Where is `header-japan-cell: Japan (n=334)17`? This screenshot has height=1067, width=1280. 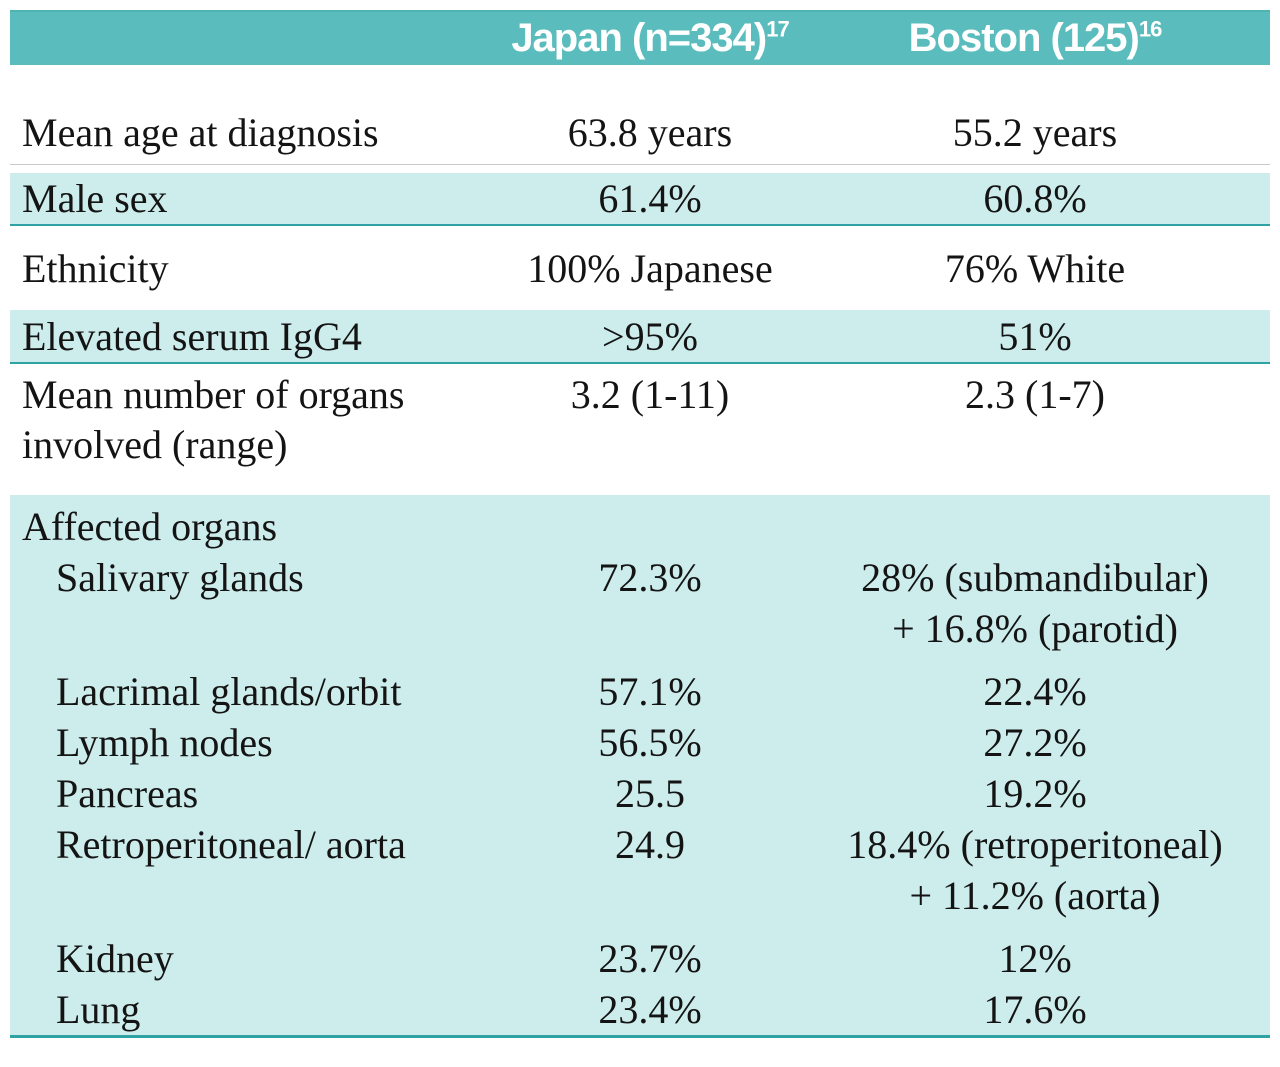 header-japan-cell: Japan (n=334)17 is located at coordinates (650, 38).